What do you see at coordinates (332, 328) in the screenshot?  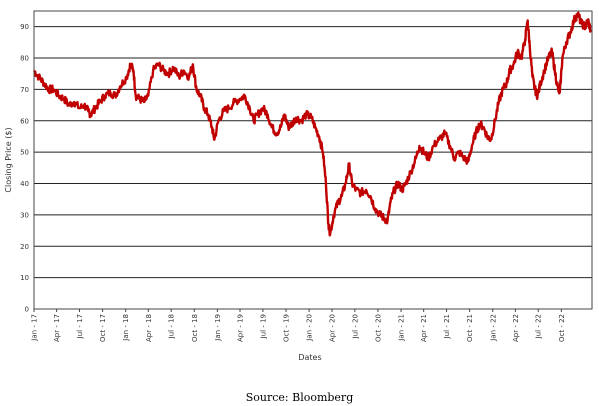 I see `x-tick-label: Apr - 20` at bounding box center [332, 328].